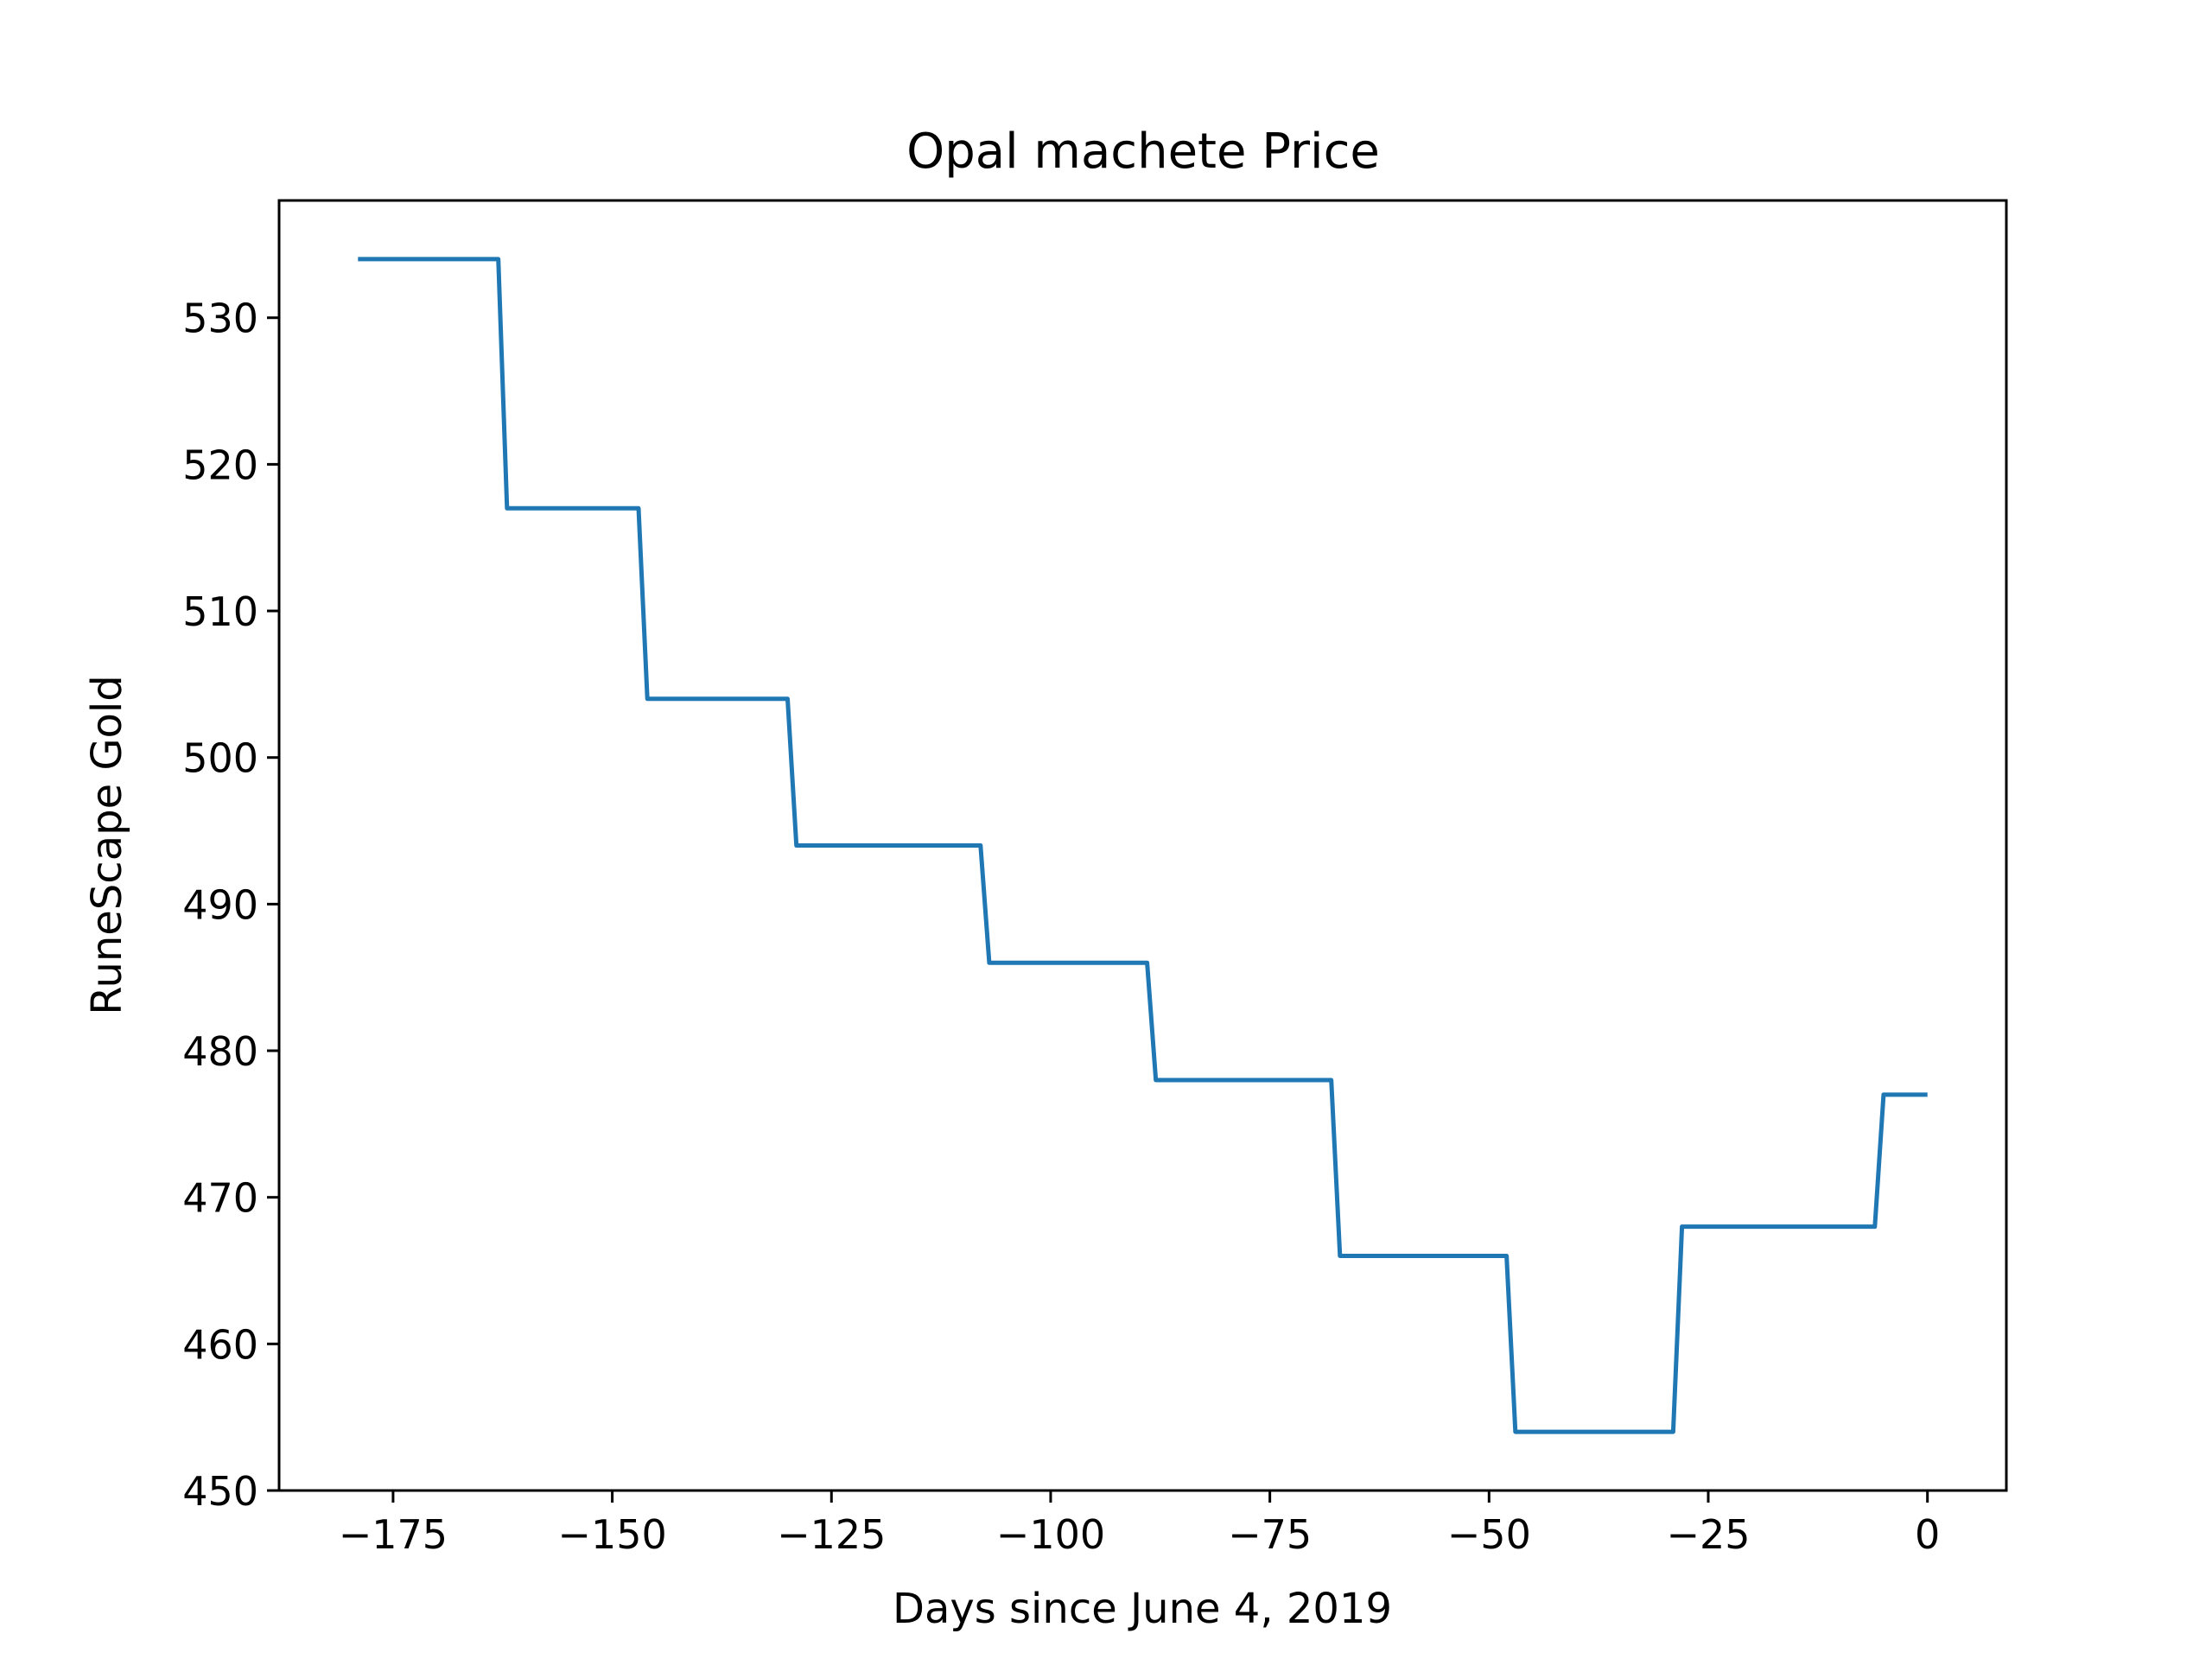 Image resolution: width=2212 pixels, height=1659 pixels. What do you see at coordinates (220, 611) in the screenshot?
I see `y-tick-label: 510` at bounding box center [220, 611].